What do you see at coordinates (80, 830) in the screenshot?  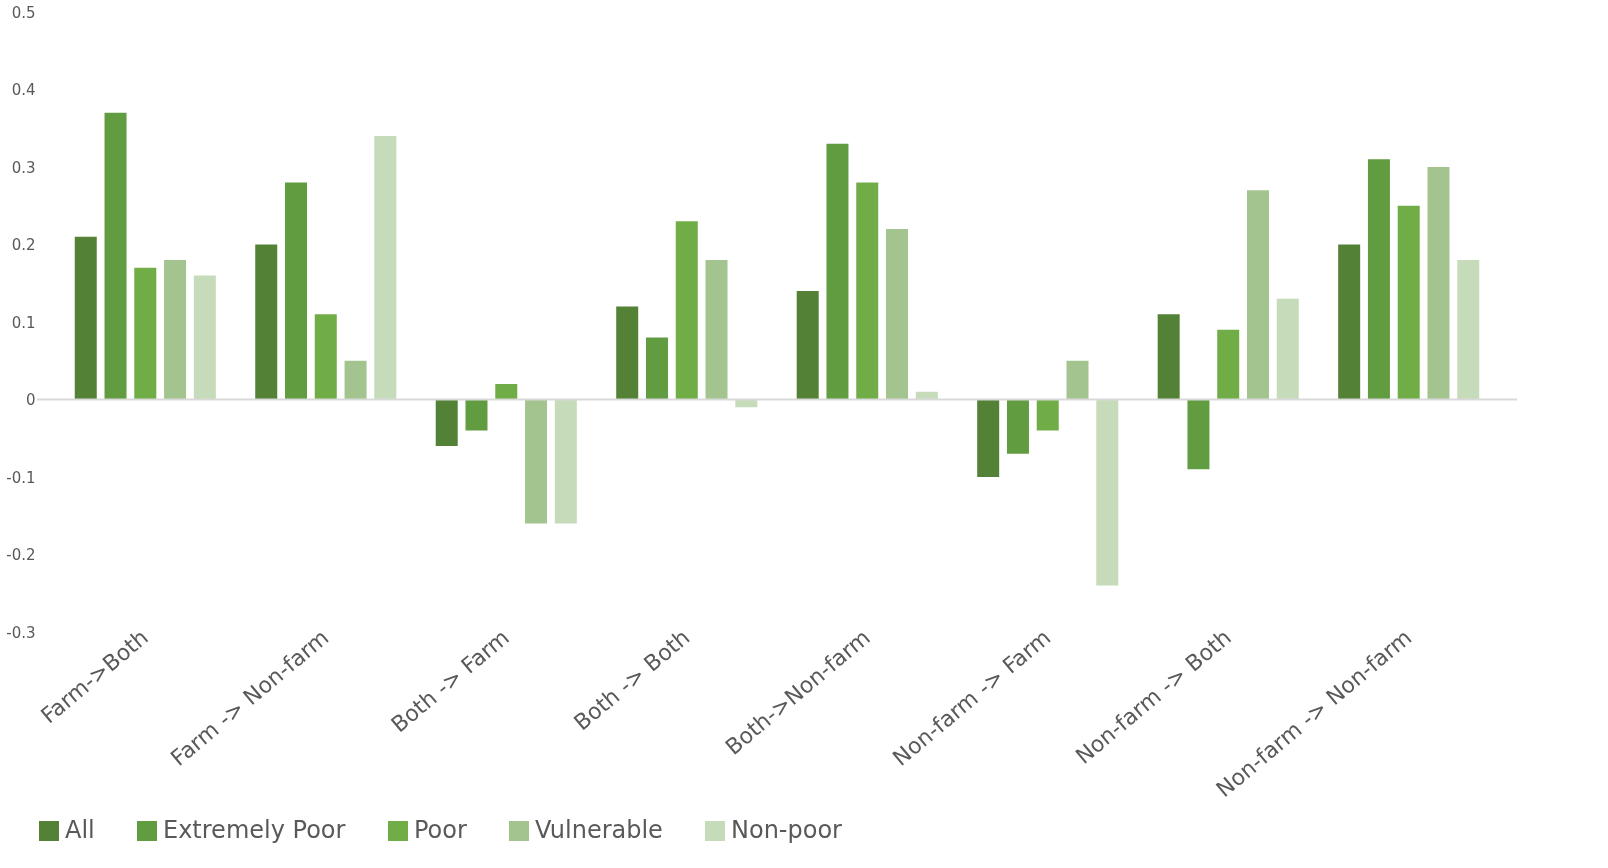 I see `legend-label: All` at bounding box center [80, 830].